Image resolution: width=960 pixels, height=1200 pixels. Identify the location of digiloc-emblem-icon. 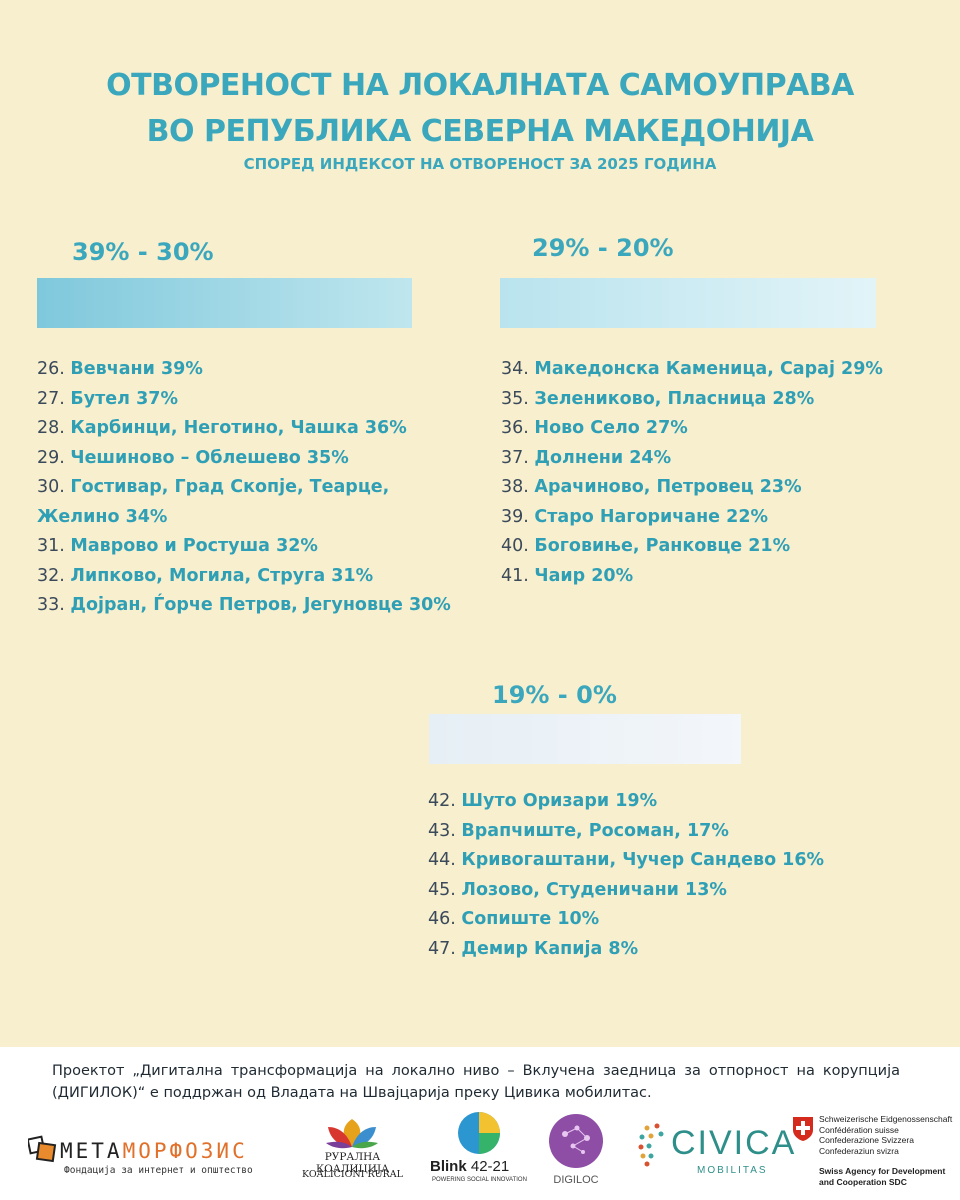
(576, 1141).